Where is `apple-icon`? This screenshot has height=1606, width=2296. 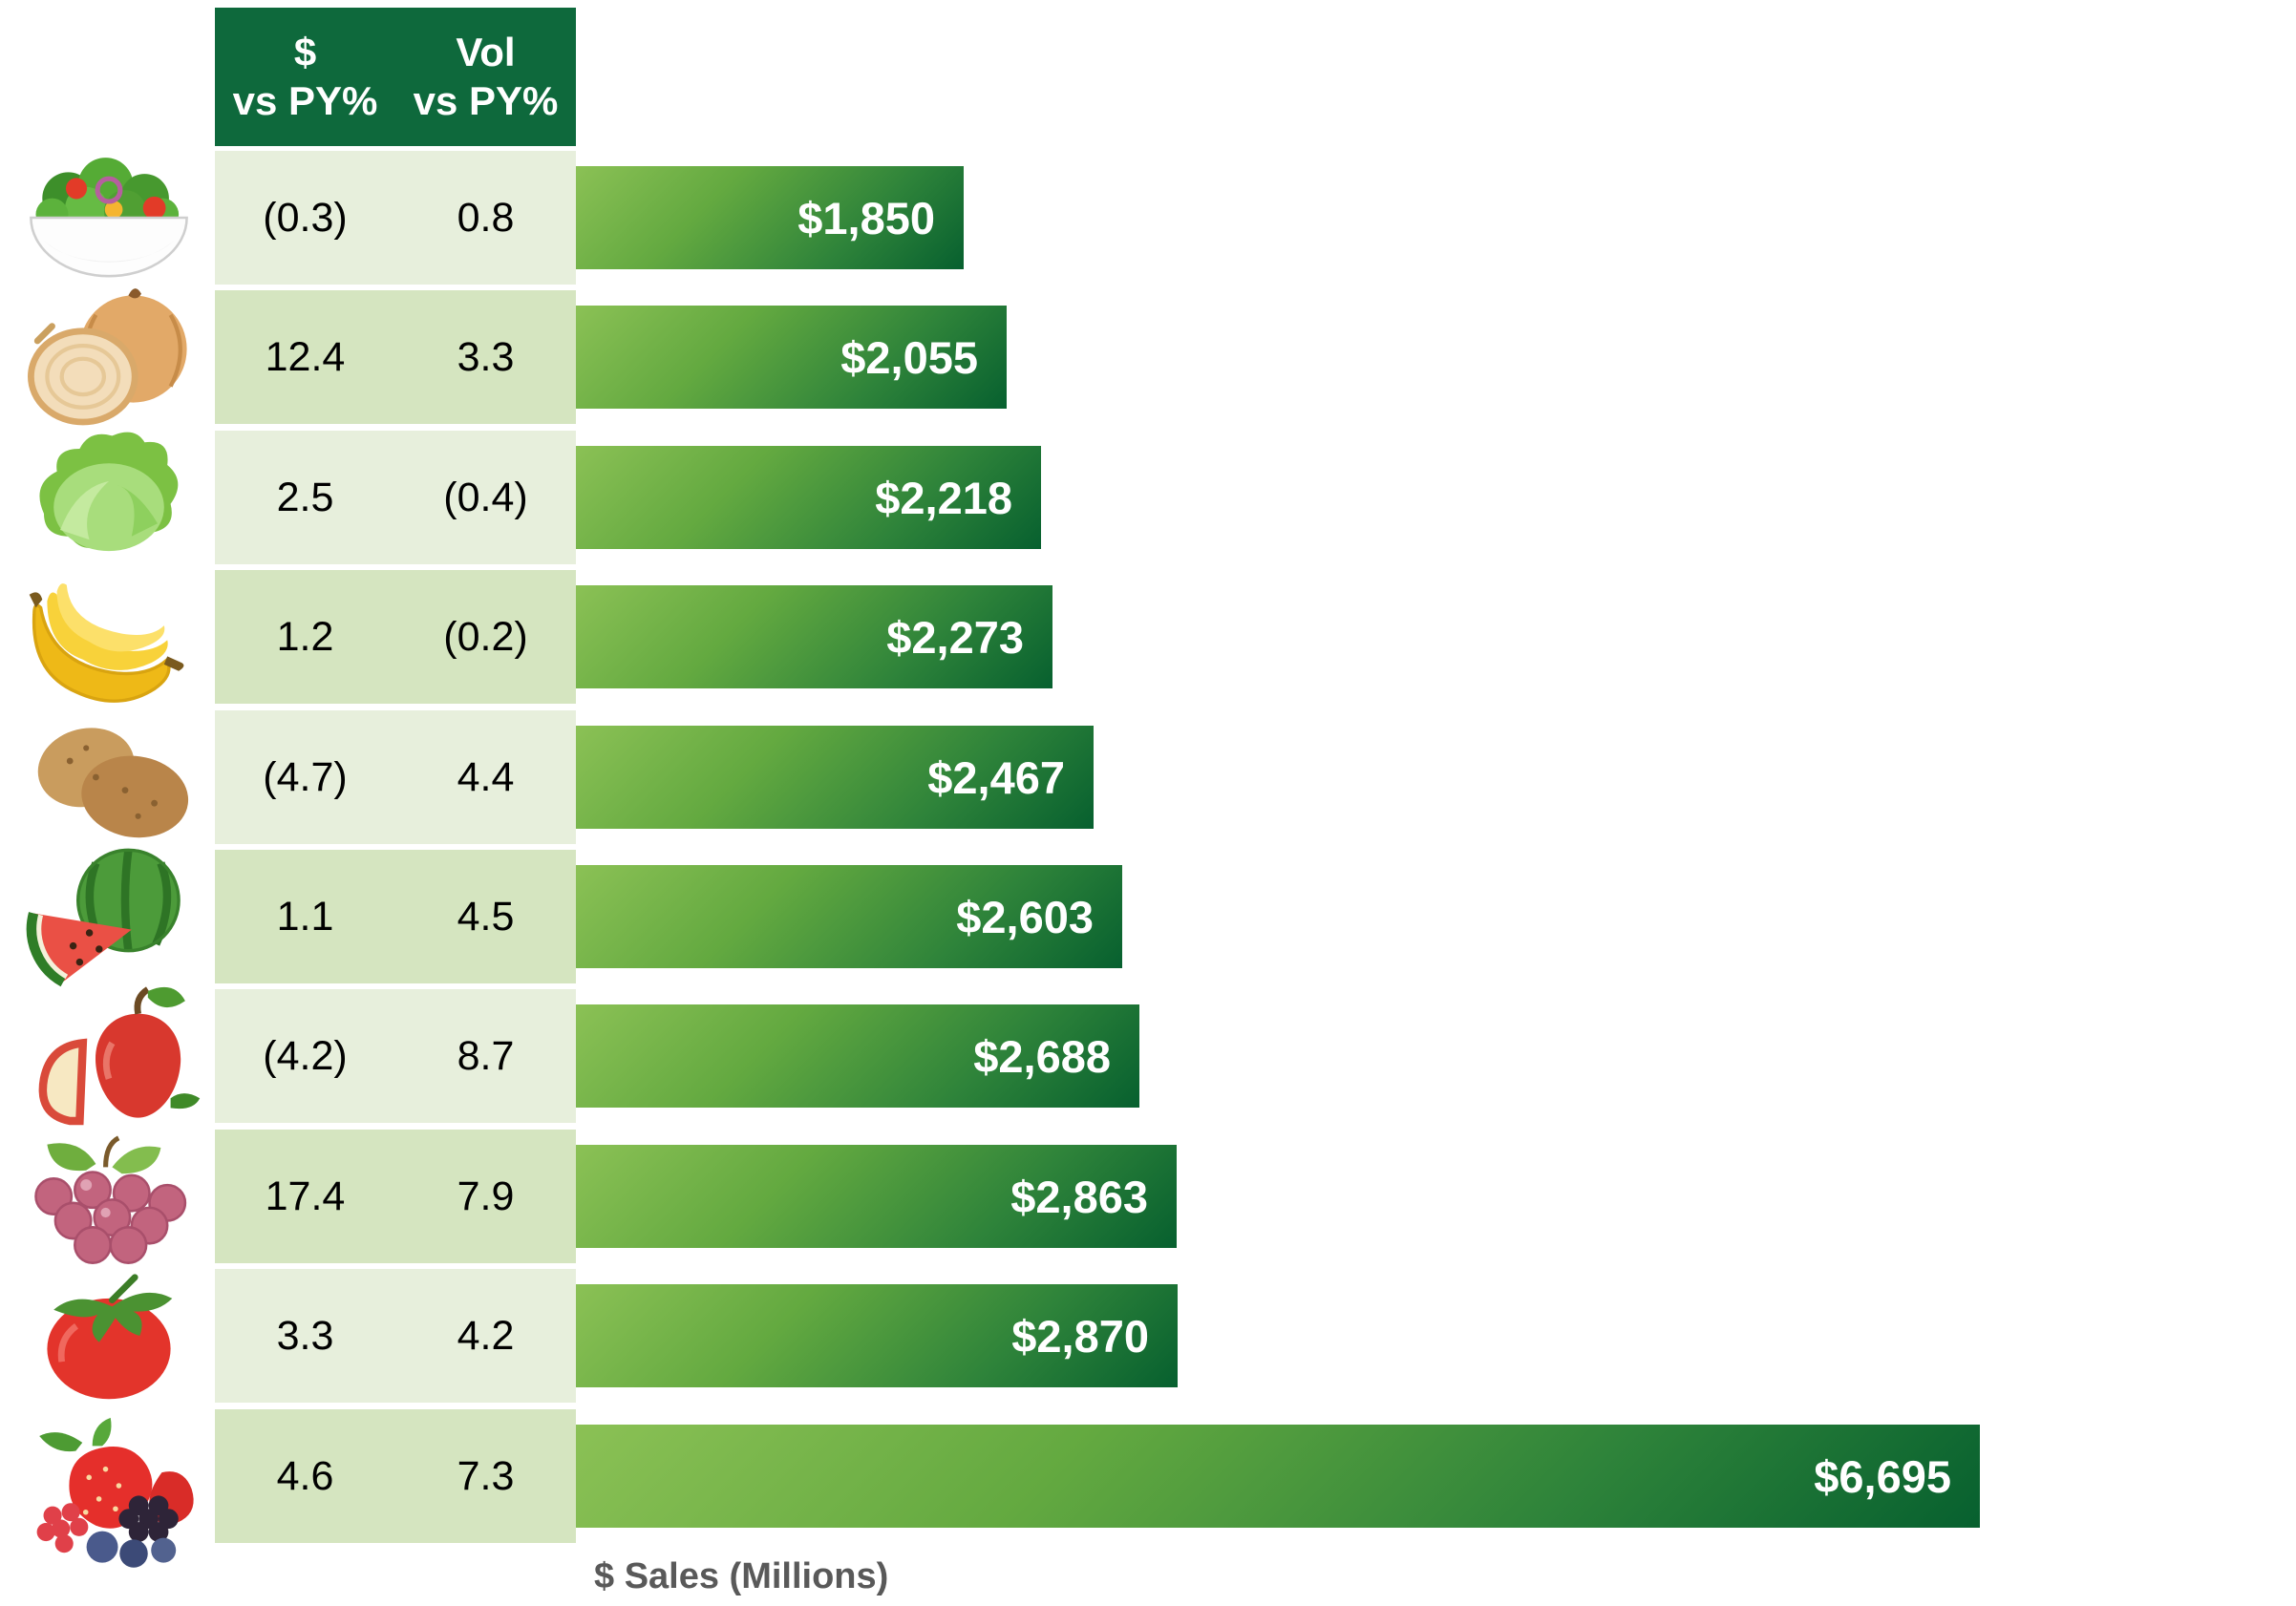
apple-icon is located at coordinates (109, 1056).